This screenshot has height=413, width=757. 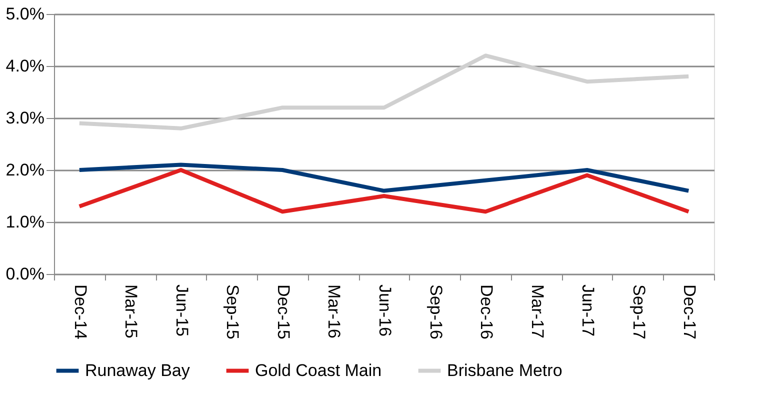 I want to click on x-tick-label: Dec-17, so click(x=690, y=312).